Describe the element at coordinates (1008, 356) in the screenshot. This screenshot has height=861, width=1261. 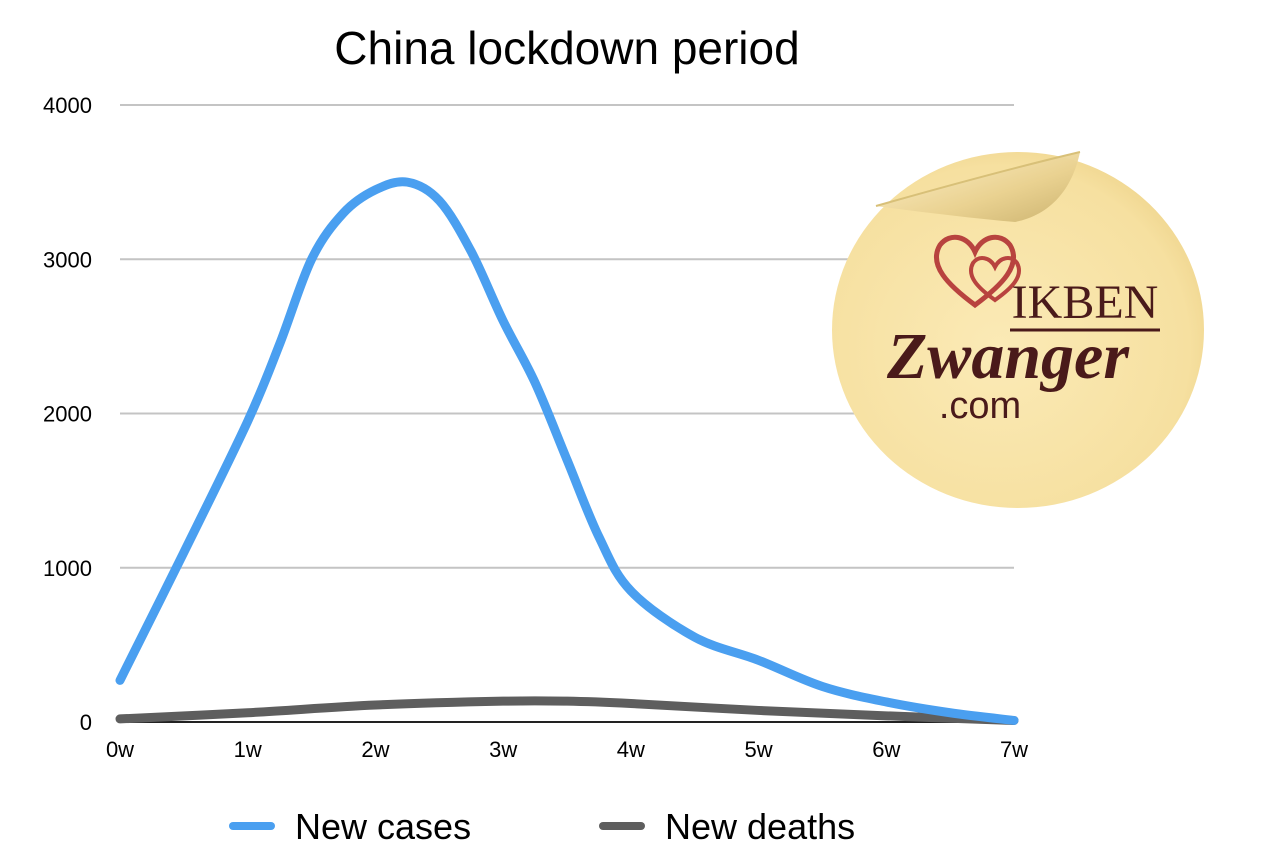
I see `watermark-line2: Zwanger` at that location.